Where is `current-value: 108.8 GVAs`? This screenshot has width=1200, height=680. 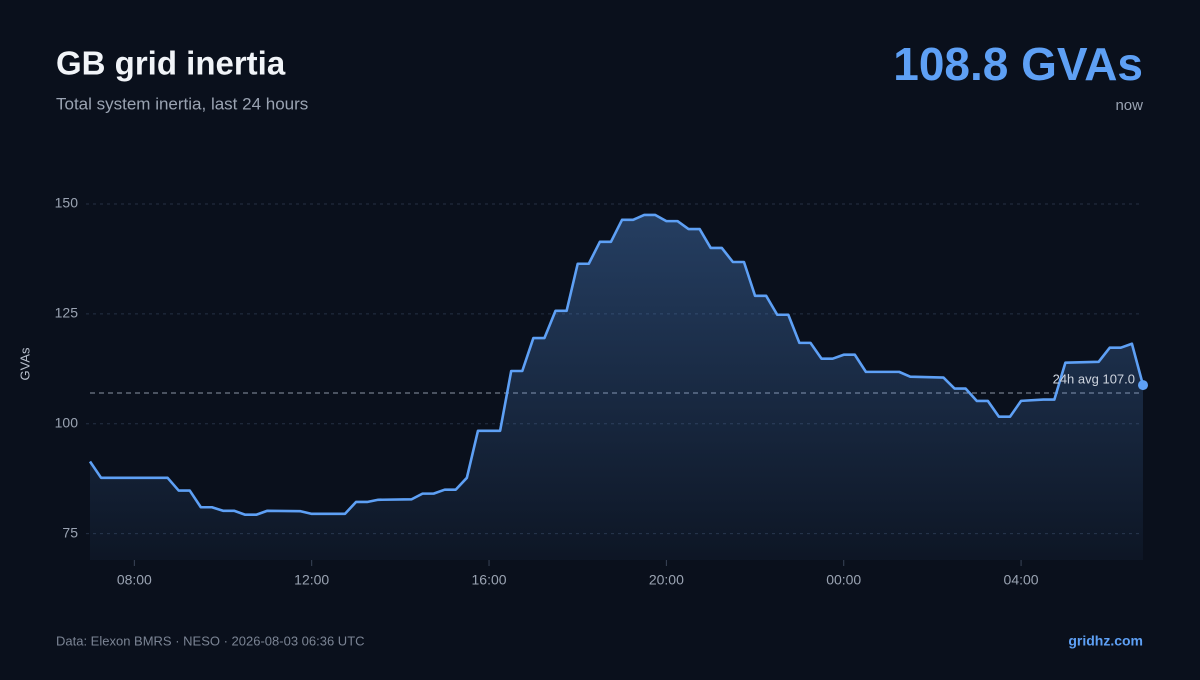
current-value: 108.8 GVAs is located at coordinates (1018, 64).